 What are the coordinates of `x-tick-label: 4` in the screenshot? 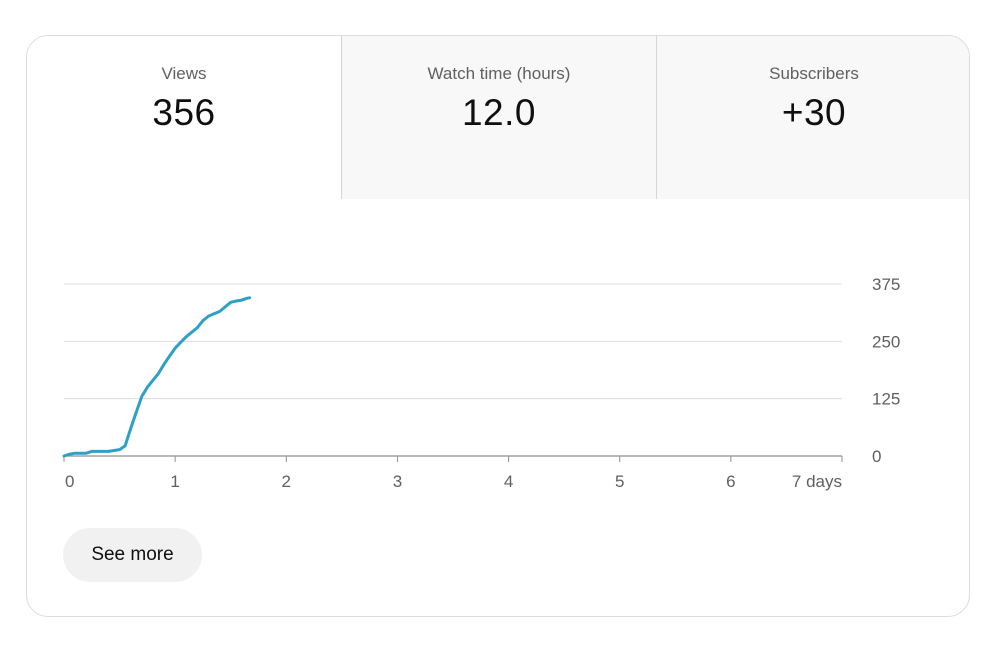 It's located at (508, 481).